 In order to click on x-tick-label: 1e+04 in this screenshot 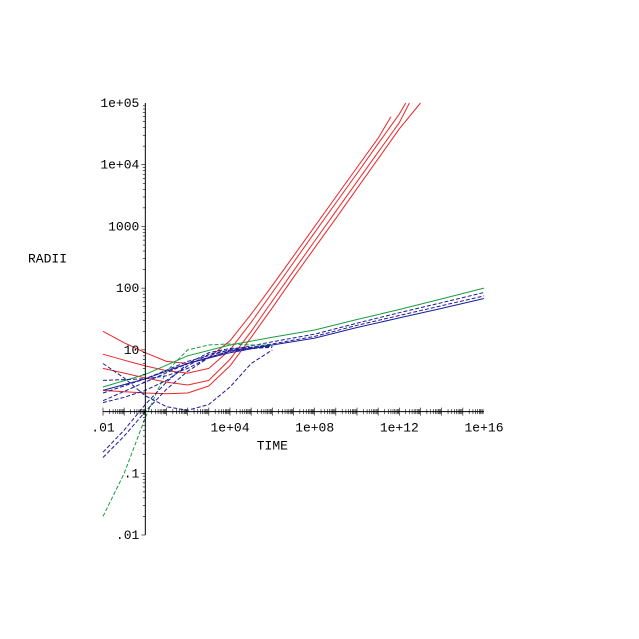, I will do `click(229, 428)`.